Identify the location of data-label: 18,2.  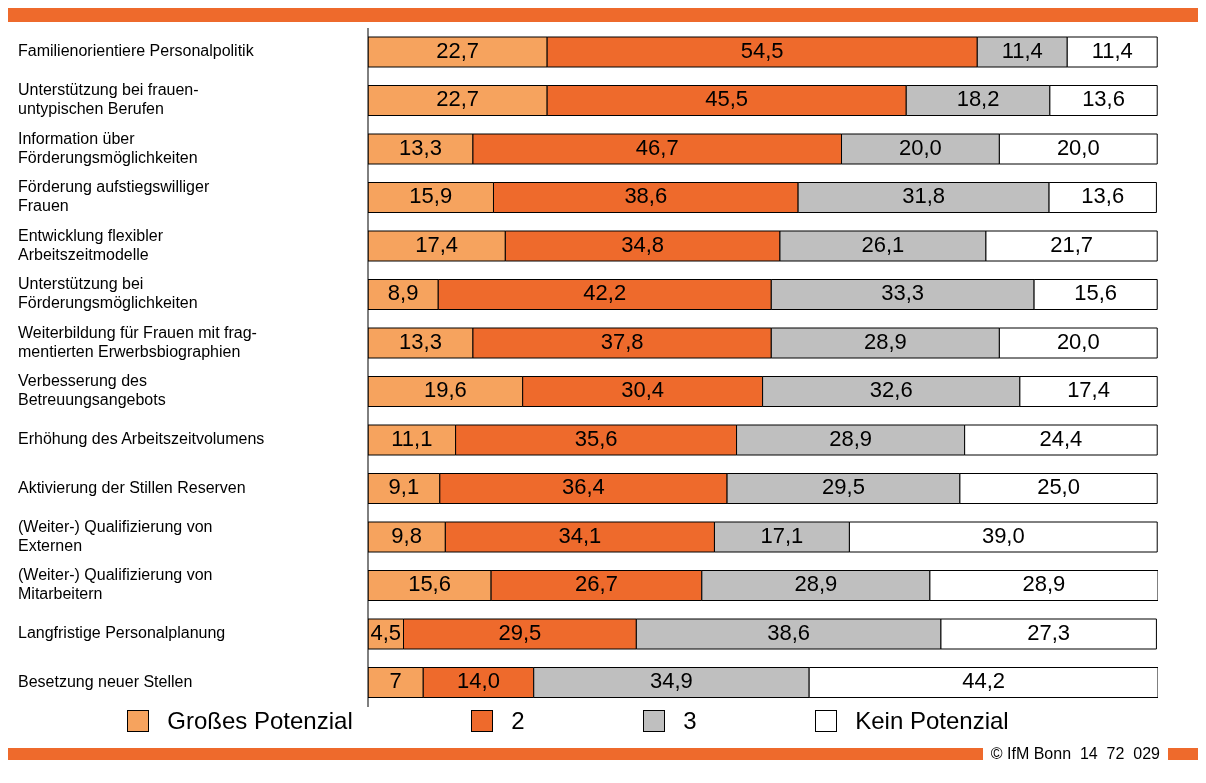
(978, 99).